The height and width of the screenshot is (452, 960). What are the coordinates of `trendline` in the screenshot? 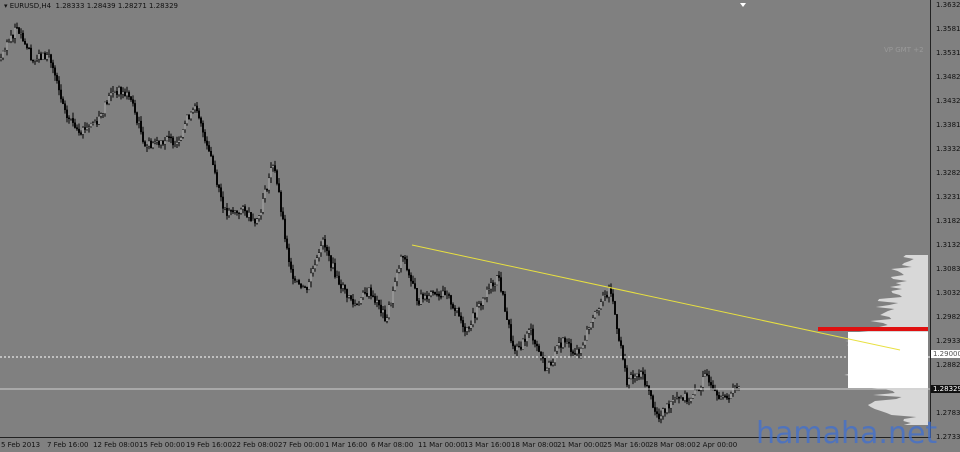 It's located at (656, 297).